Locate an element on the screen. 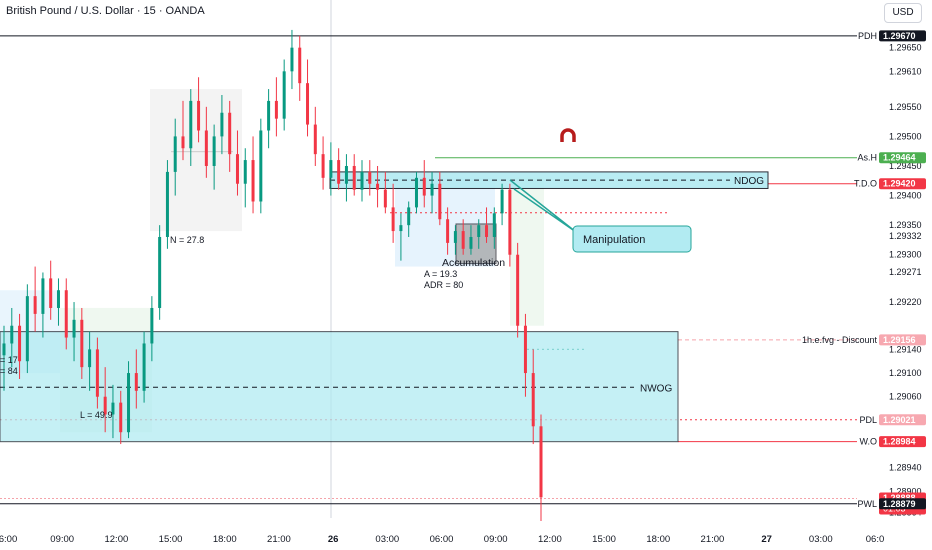 The width and height of the screenshot is (932, 550). session-mid-line is located at coordinates (202, 152).